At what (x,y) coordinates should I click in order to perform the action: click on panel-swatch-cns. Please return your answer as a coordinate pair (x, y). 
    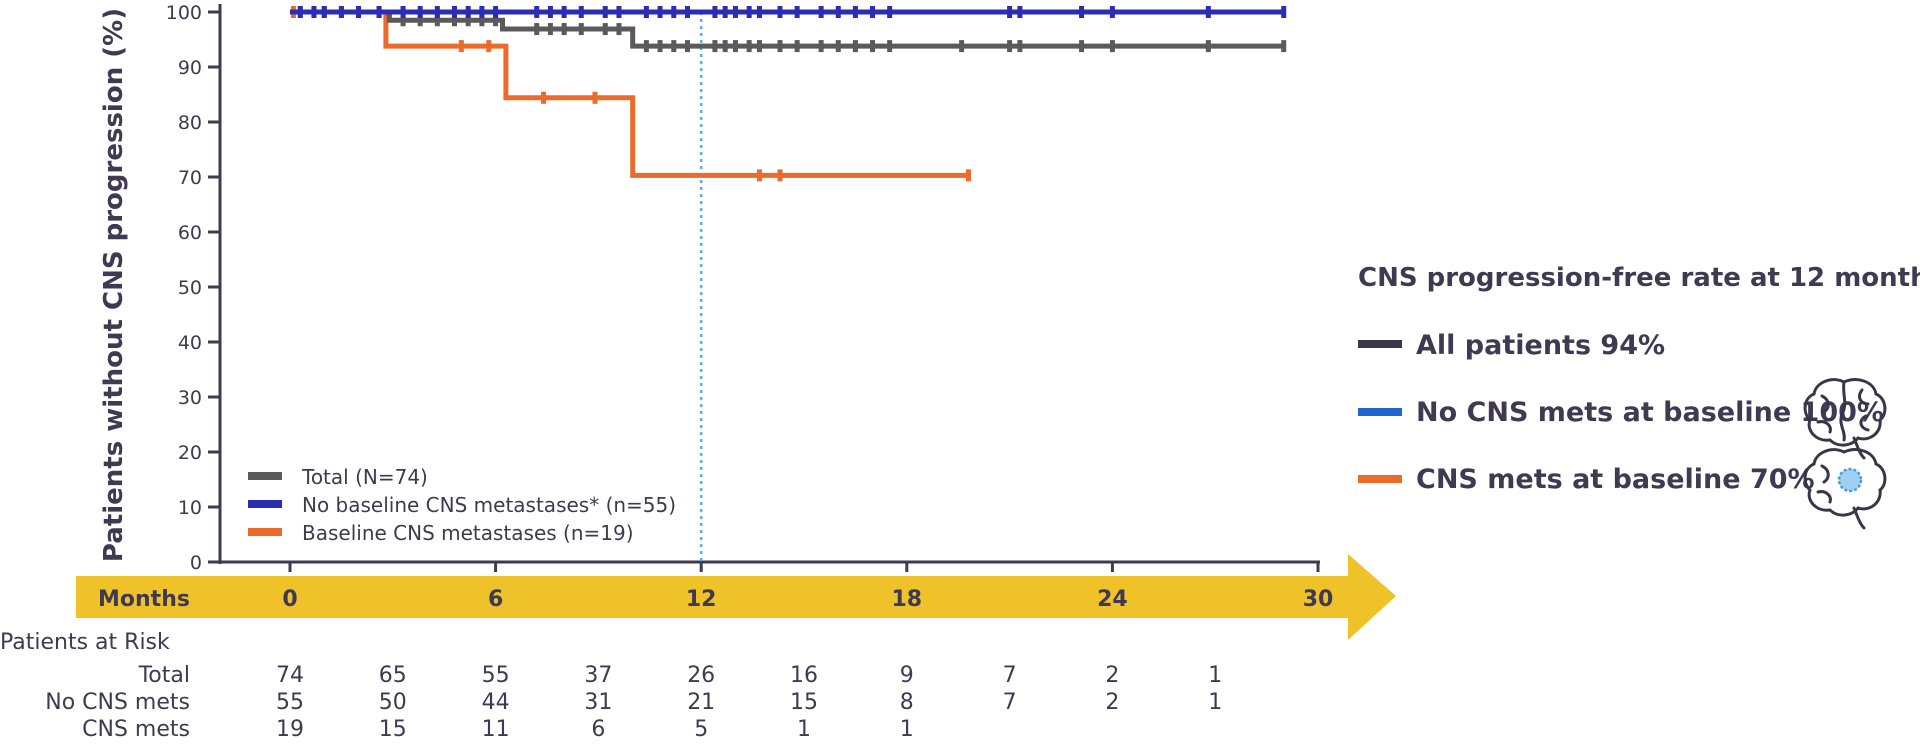
    Looking at the image, I should click on (1380, 479).